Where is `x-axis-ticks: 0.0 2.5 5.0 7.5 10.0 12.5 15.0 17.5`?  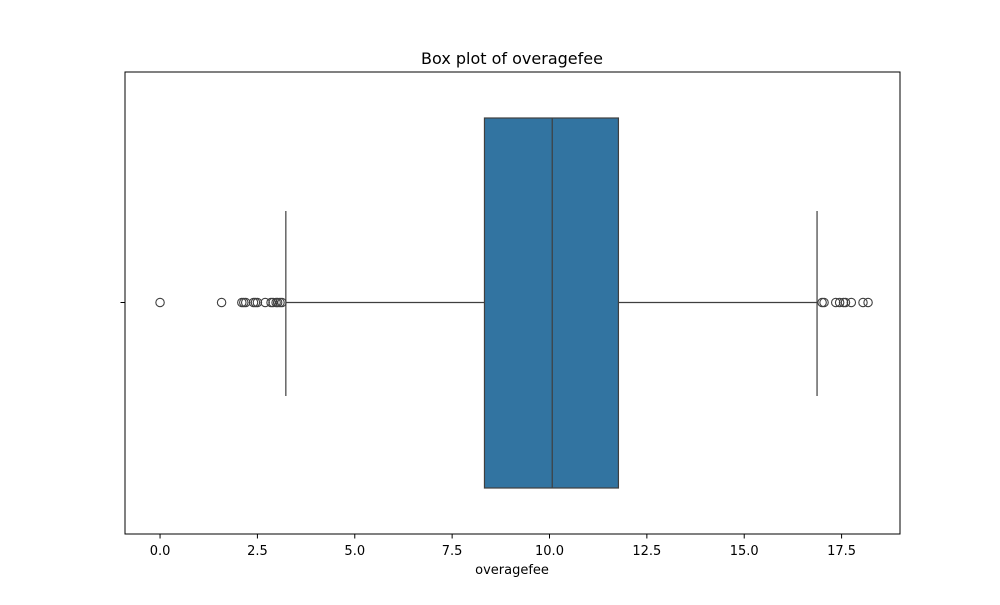 x-axis-ticks: 0.0 2.5 5.0 7.5 10.0 12.5 15.0 17.5 is located at coordinates (503, 546).